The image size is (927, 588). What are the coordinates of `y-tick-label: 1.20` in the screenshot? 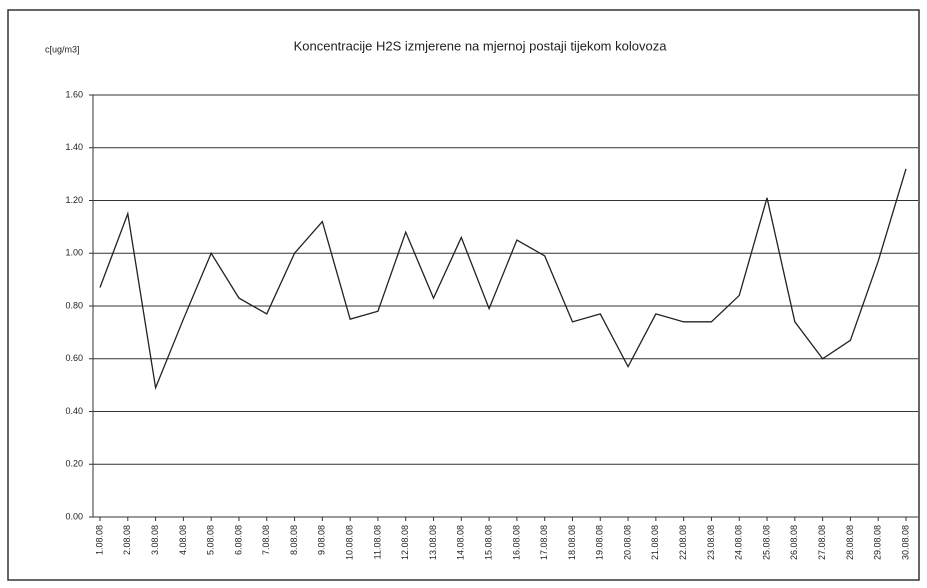 It's located at (74, 200).